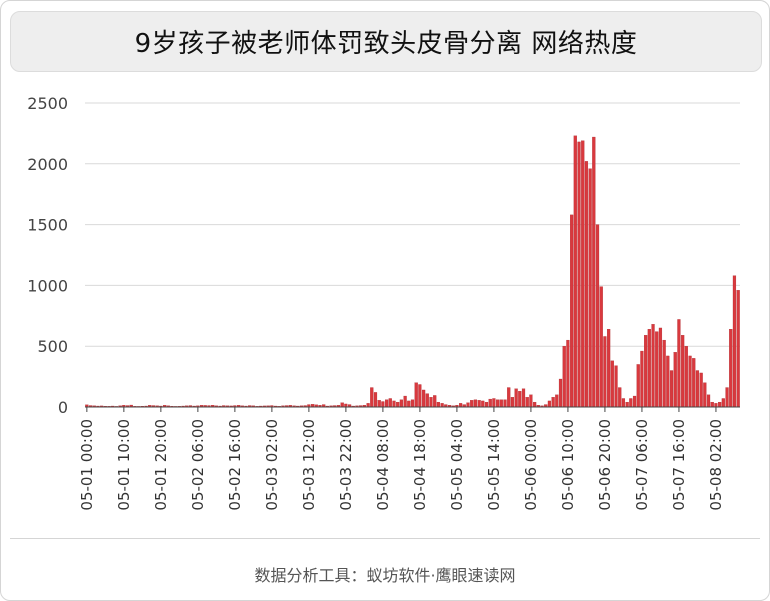  Describe the element at coordinates (385, 538) in the screenshot. I see `footer-divider` at that location.